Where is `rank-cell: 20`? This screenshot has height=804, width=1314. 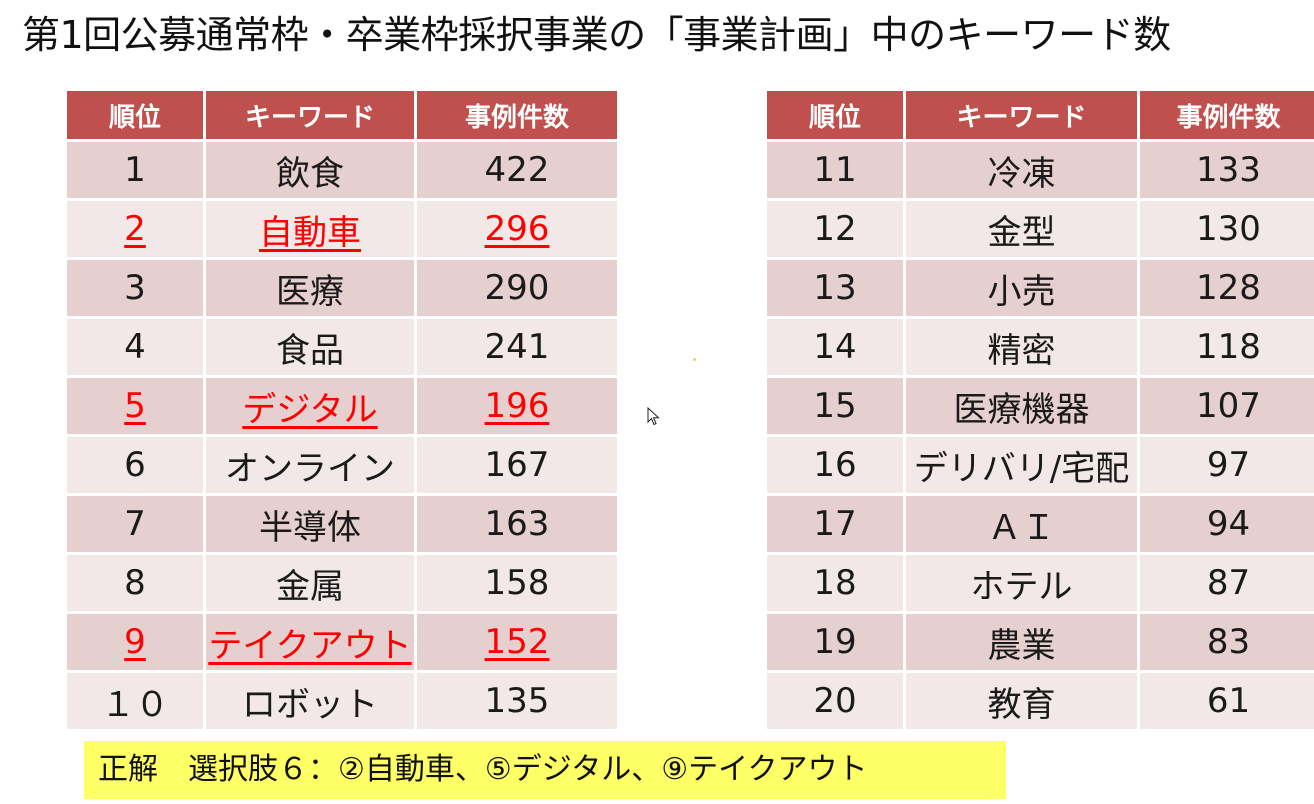
rank-cell: 20 is located at coordinates (835, 701).